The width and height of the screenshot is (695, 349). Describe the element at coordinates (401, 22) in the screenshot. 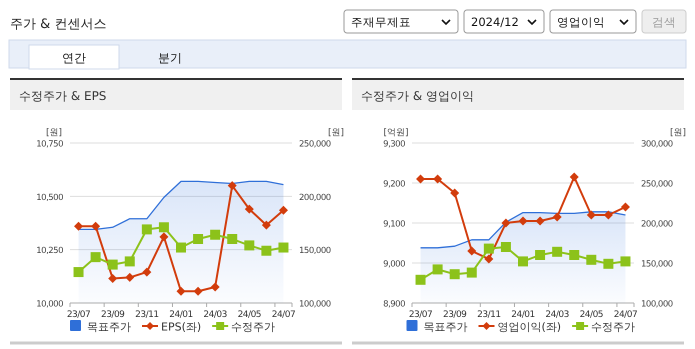

I see `select: 주재무제표` at that location.